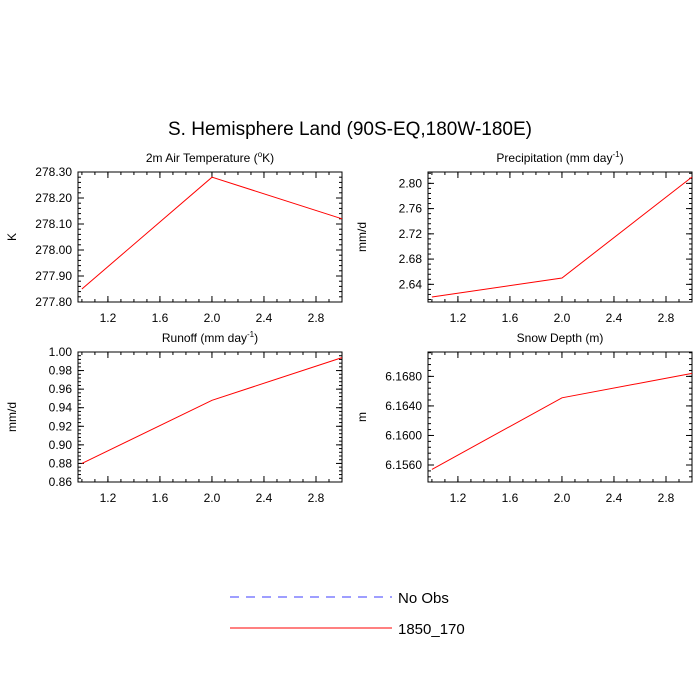 This screenshot has height=700, width=700. Describe the element at coordinates (61, 463) in the screenshot. I see `panel-3-ytick-label: 0.88` at that location.